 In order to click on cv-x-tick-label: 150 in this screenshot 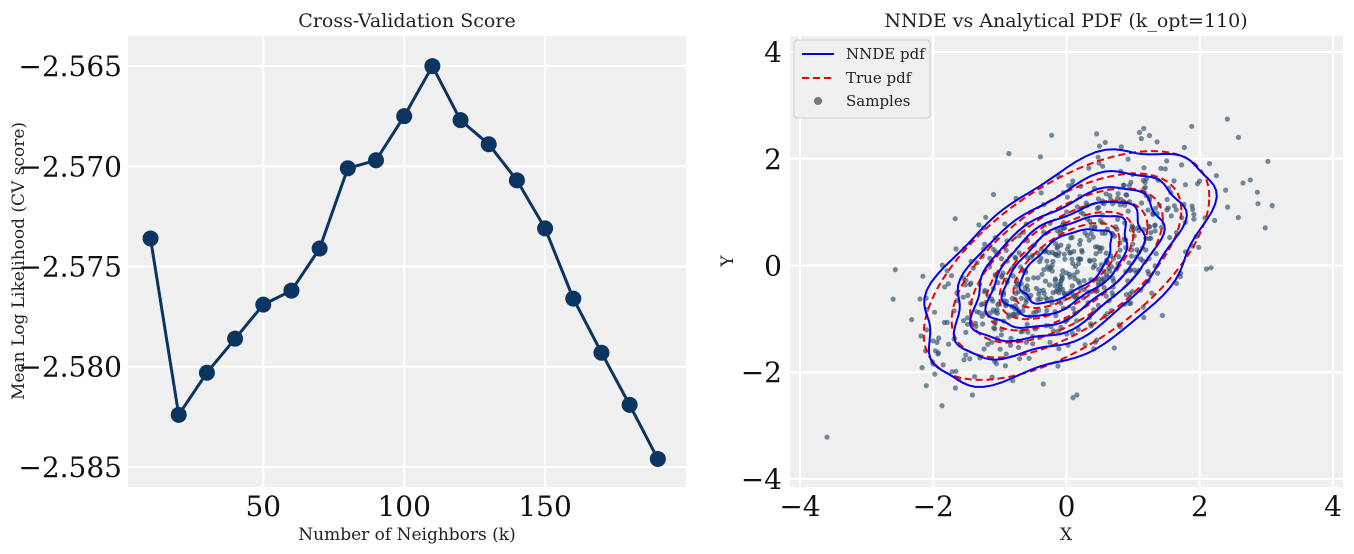, I will do `click(544, 506)`.